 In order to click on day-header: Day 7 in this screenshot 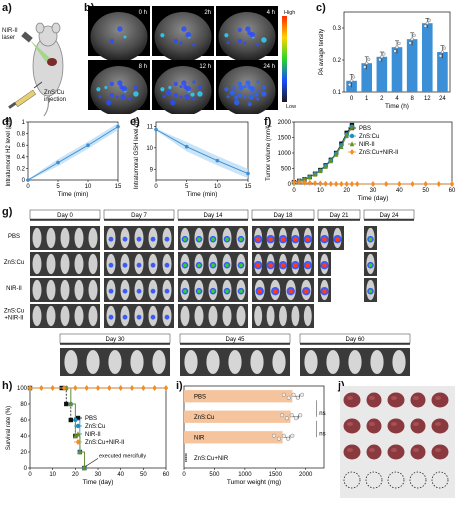, I will do `click(139, 216)`.